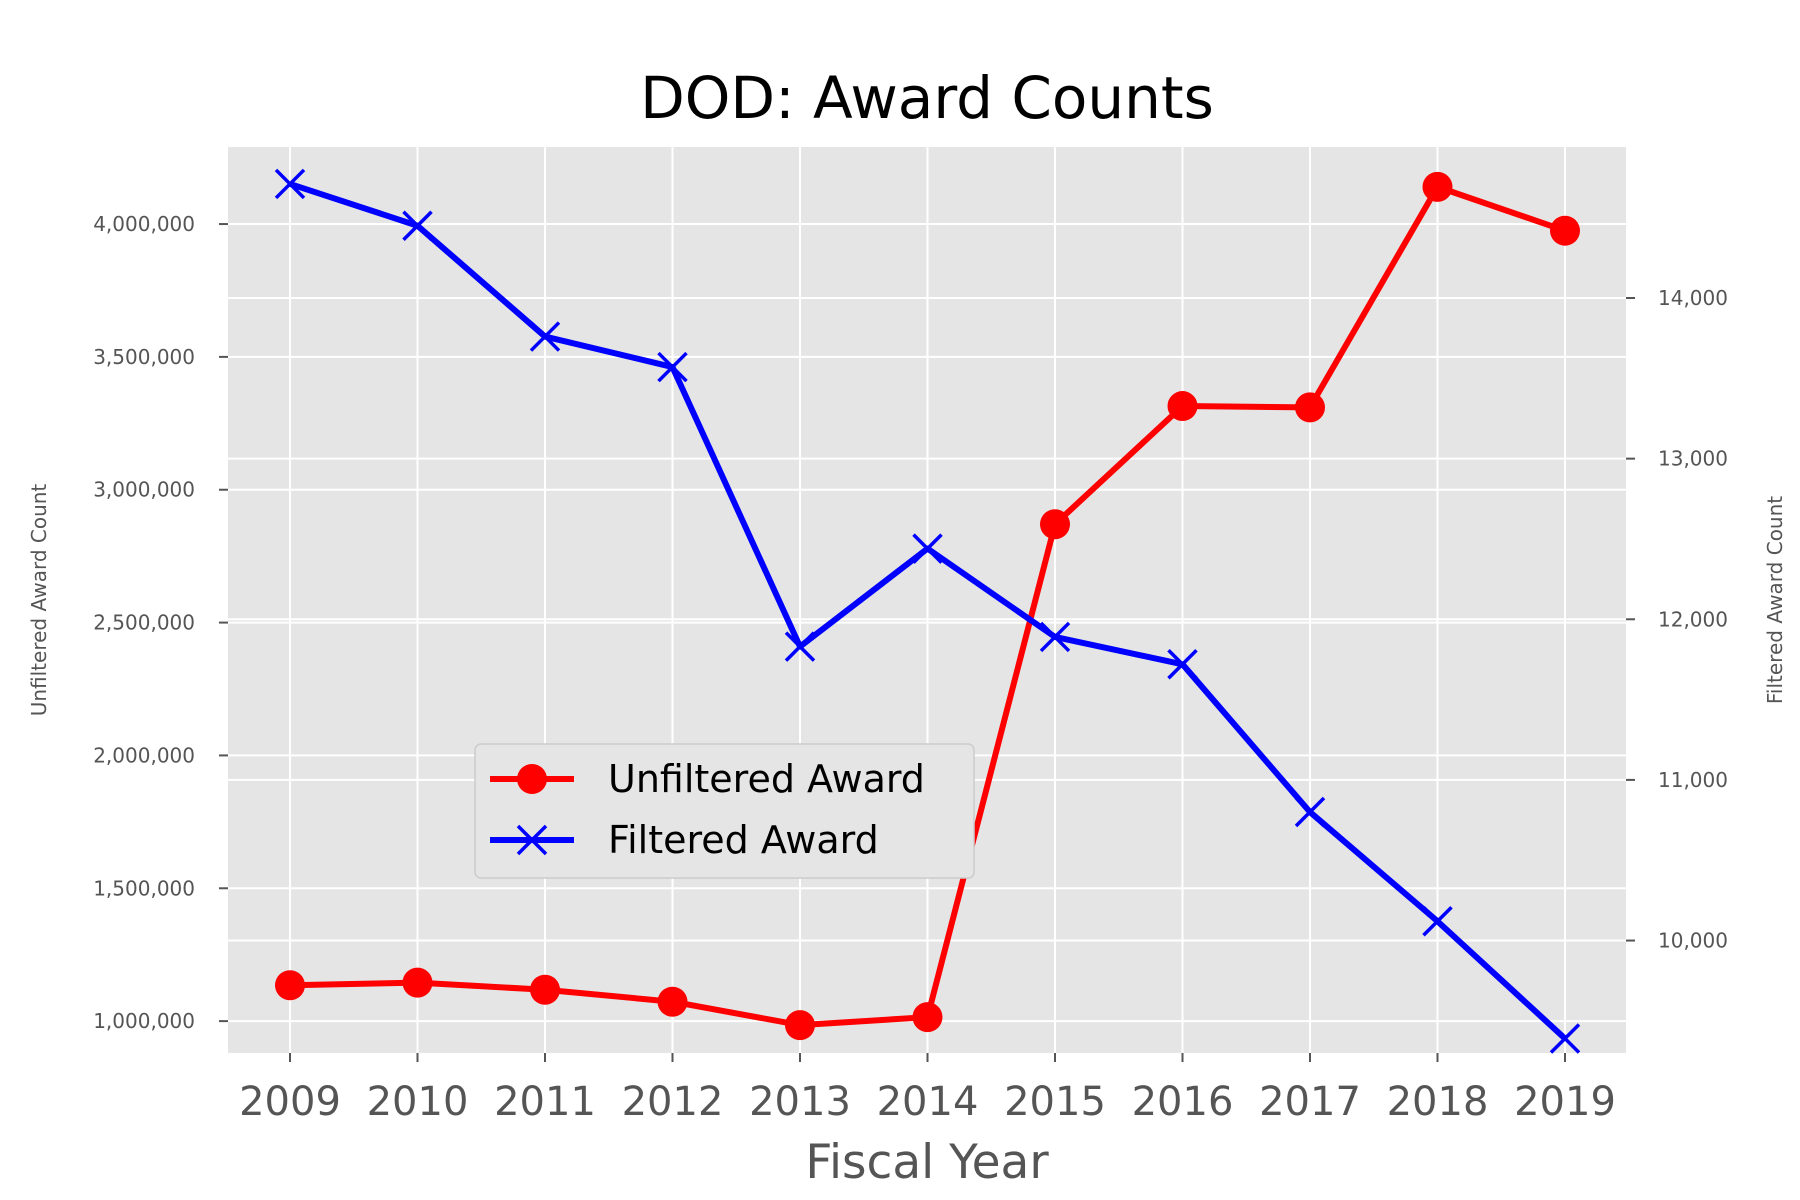  I want to click on x-tick-label: 2014, so click(928, 1102).